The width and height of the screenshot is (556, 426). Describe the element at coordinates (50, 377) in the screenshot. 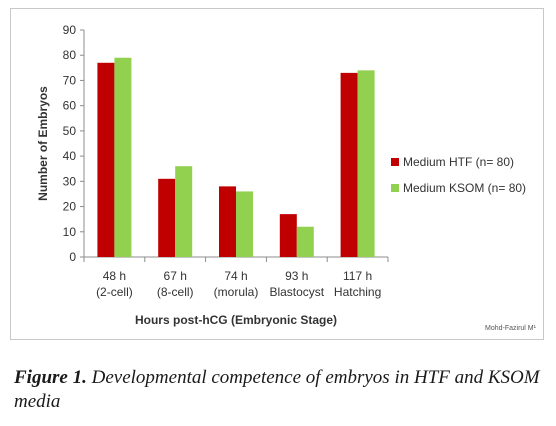

I see `figure-label: Figure 1.` at that location.